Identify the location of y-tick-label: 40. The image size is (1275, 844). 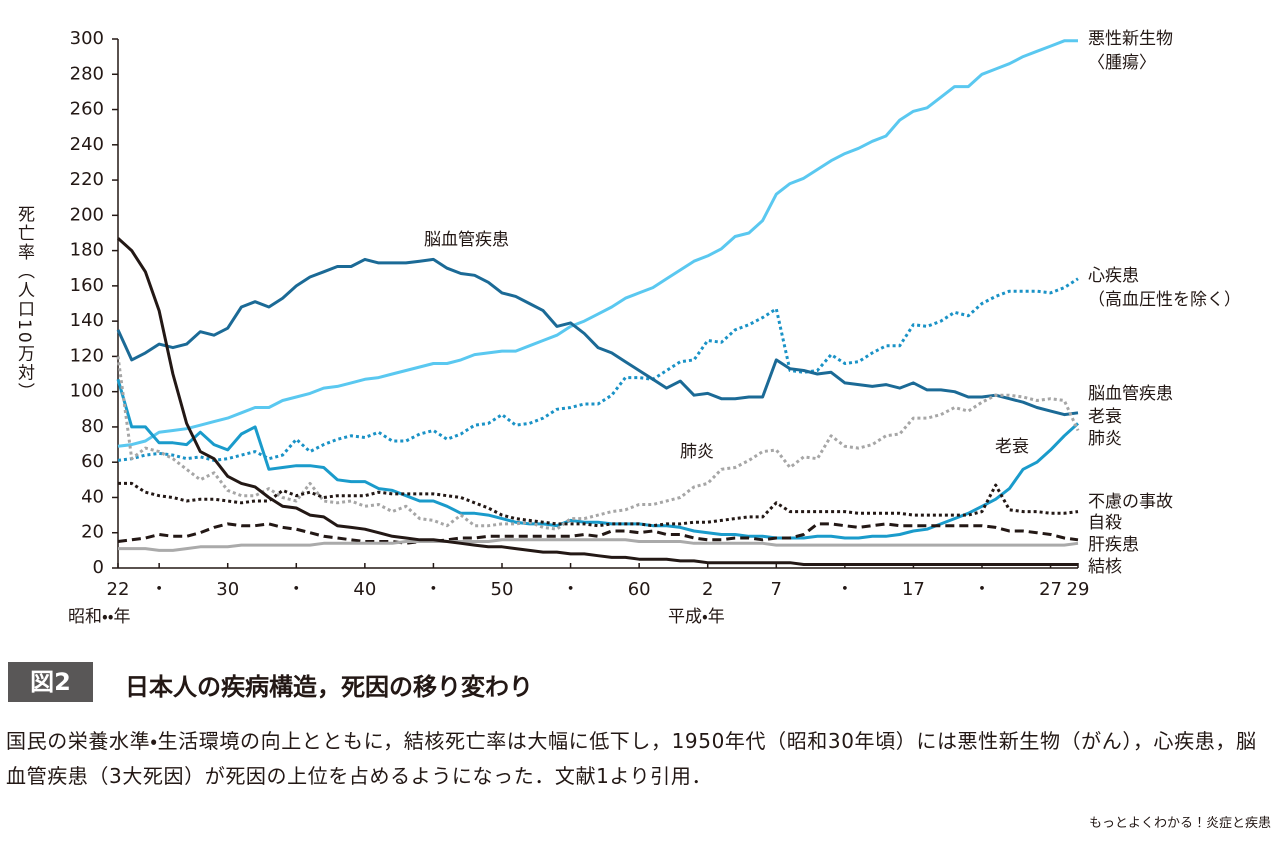
(92, 496).